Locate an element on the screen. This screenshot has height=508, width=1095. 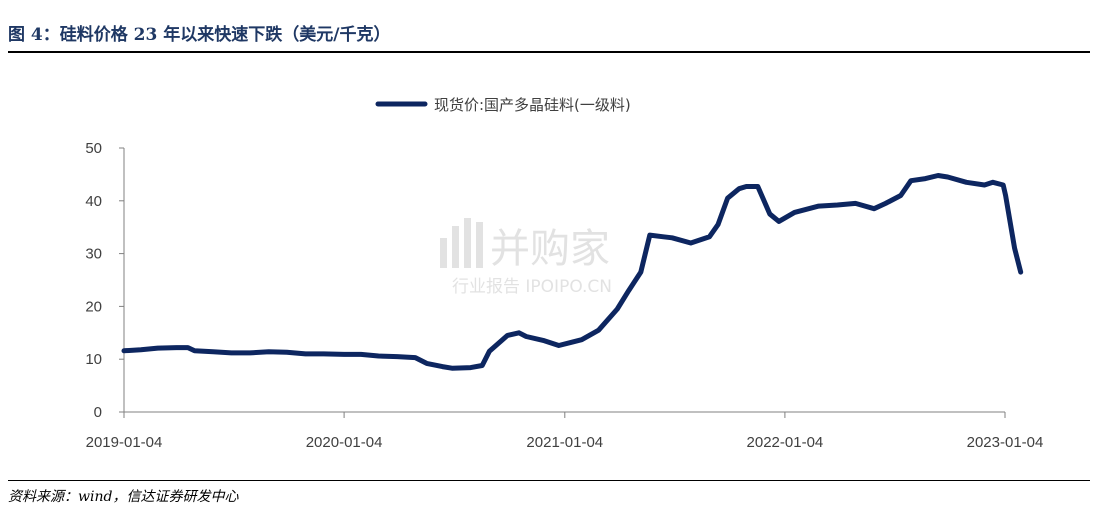
y-tick-label: 20 is located at coordinates (93, 306).